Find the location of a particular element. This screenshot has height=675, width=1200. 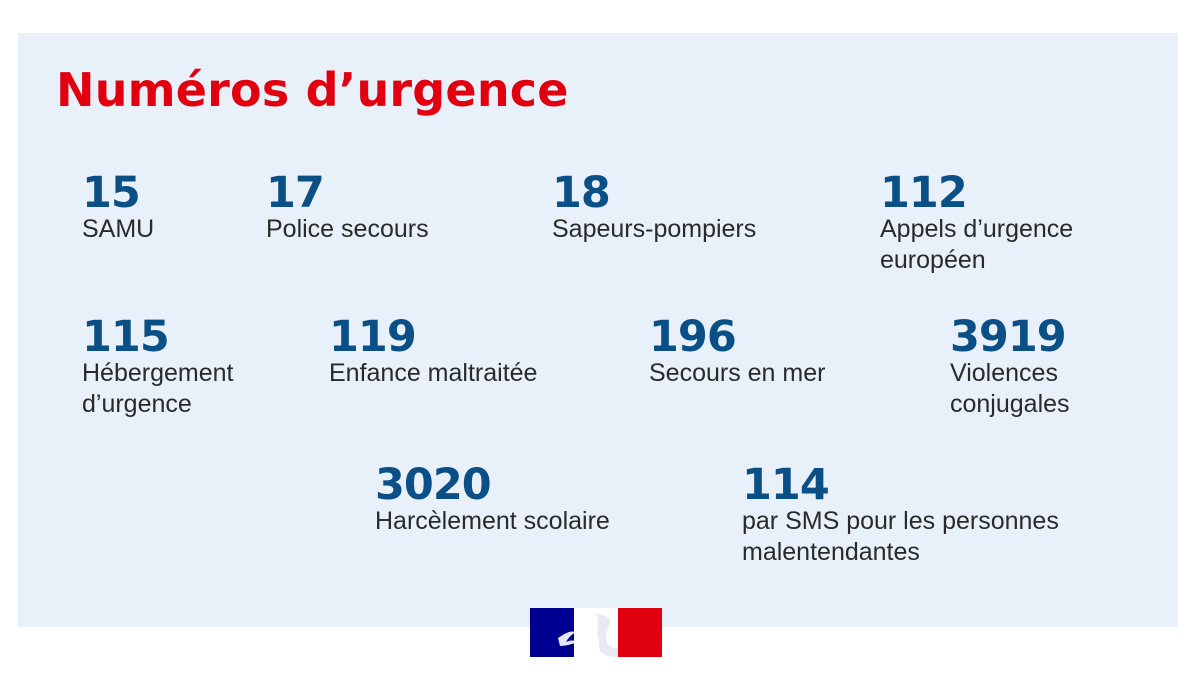

number-value: 15 is located at coordinates (111, 193).